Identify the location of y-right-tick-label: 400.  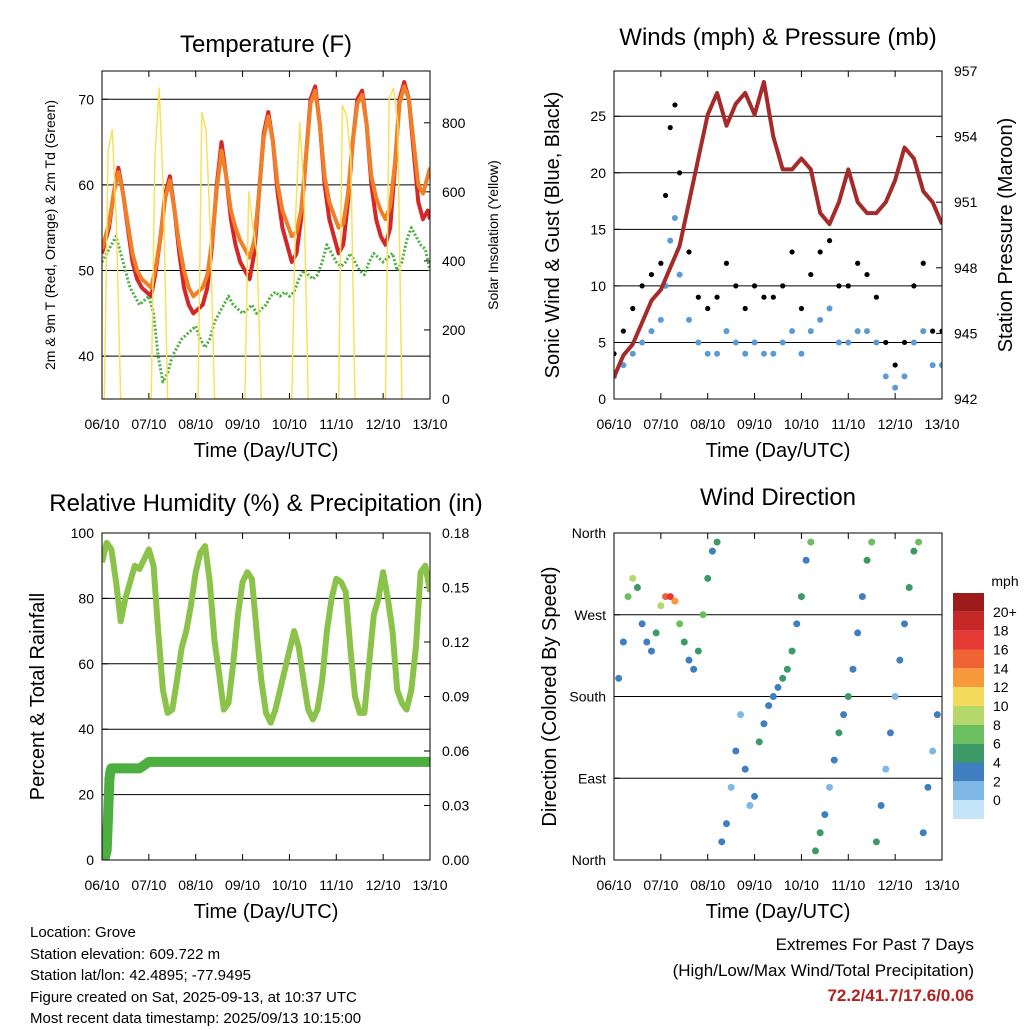
(454, 261).